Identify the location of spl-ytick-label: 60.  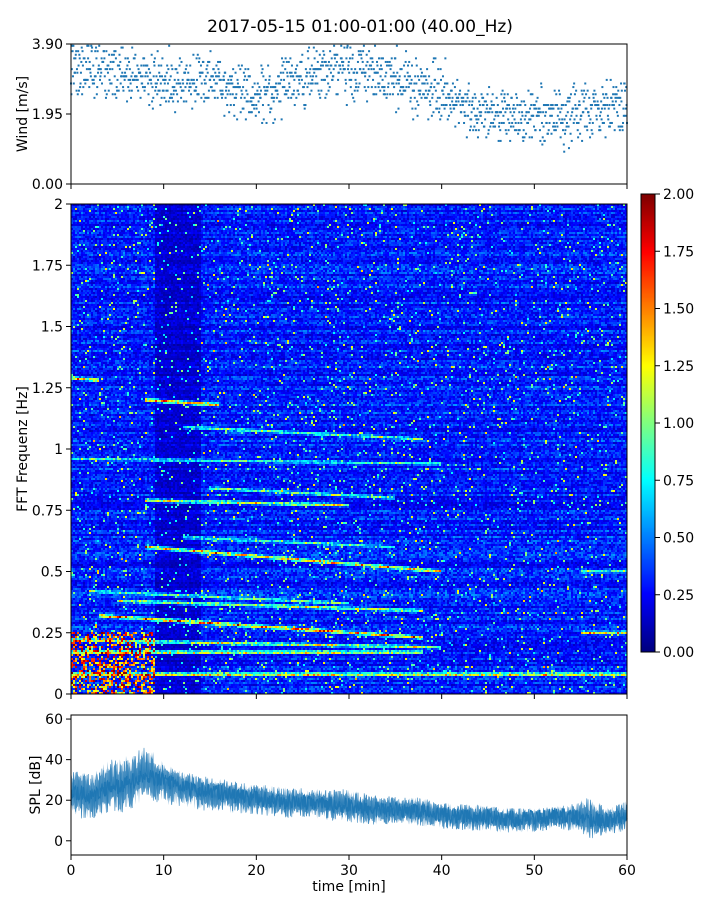
(54, 720).